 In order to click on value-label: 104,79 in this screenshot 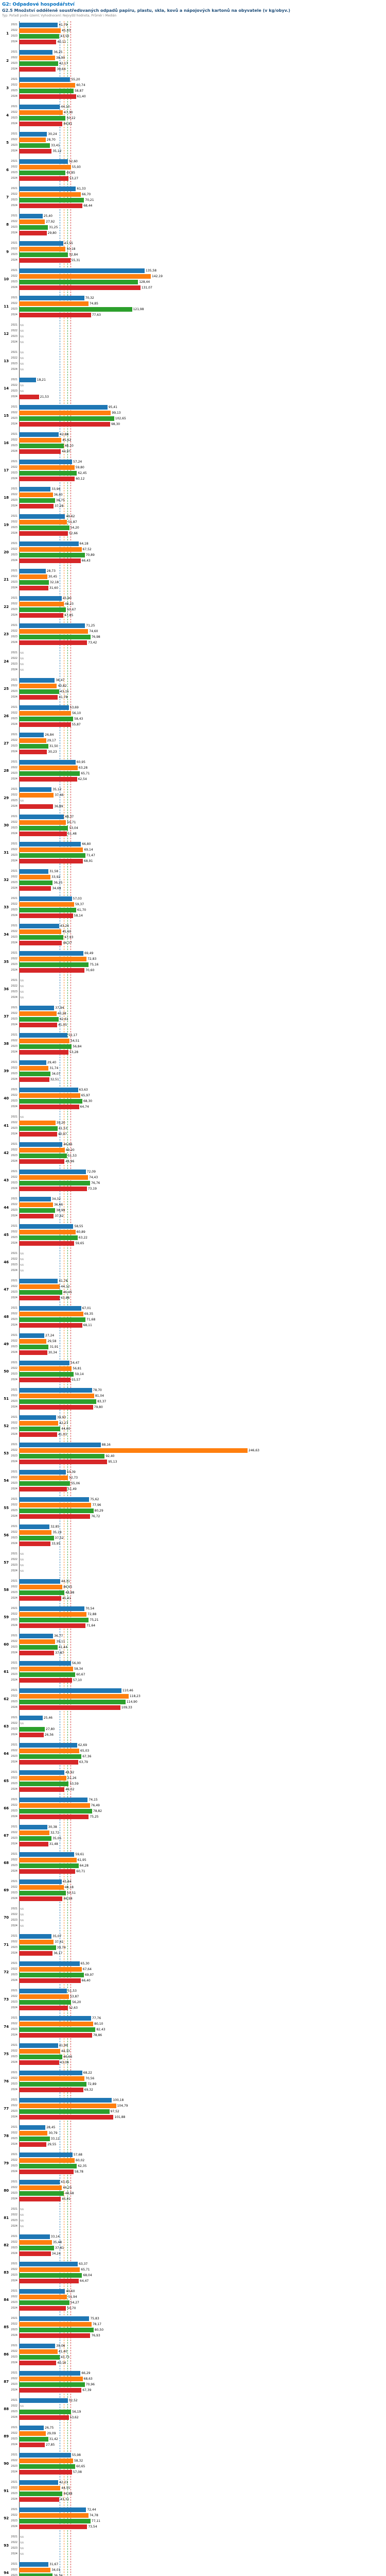, I will do `click(123, 2106)`.